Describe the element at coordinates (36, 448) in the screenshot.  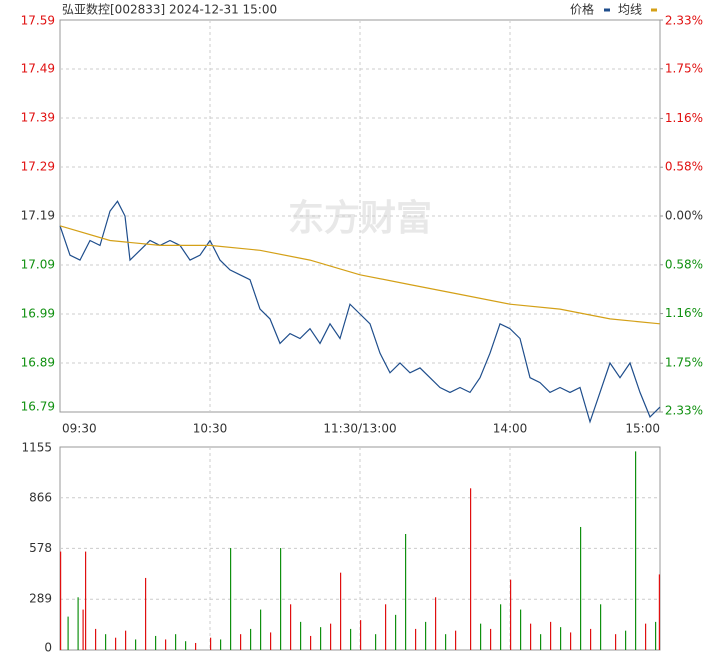
I see `y-tick-label: 1155` at that location.